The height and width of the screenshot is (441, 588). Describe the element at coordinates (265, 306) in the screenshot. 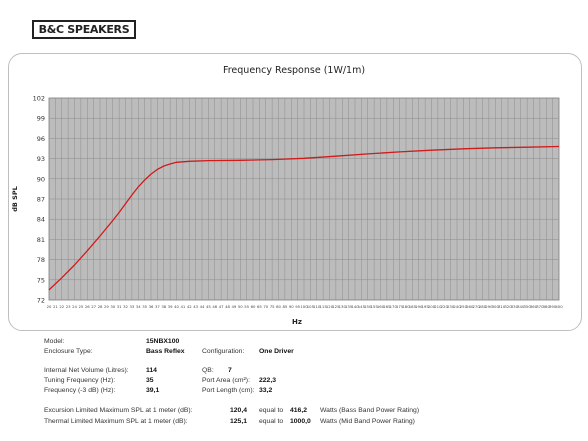

I see `x-tick-label: 70` at that location.